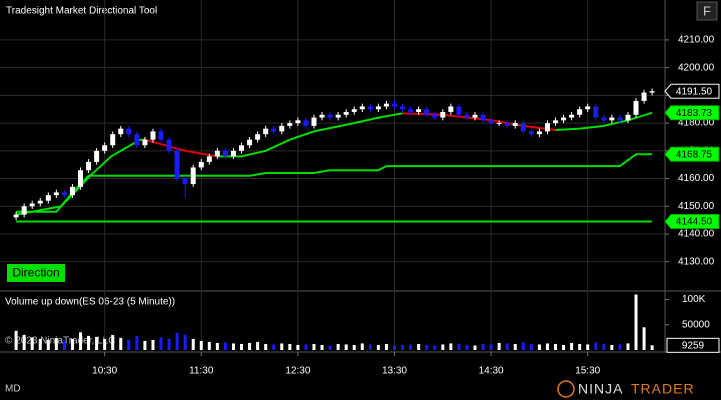 The width and height of the screenshot is (721, 400). I want to click on y-tick-label: 4200.00, so click(696, 67).